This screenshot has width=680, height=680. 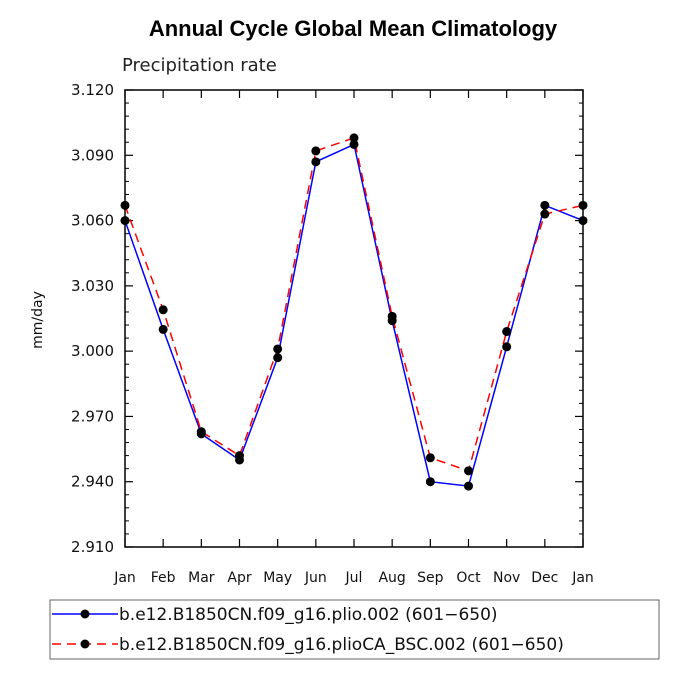 I want to click on y-tick-label: 3.120, so click(x=92, y=90).